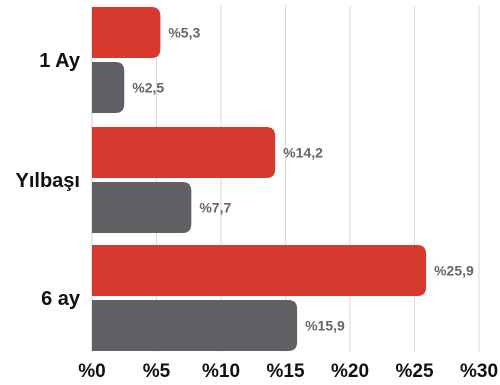  What do you see at coordinates (148, 88) in the screenshot?
I see `data-label-1-series-2: %2,5` at bounding box center [148, 88].